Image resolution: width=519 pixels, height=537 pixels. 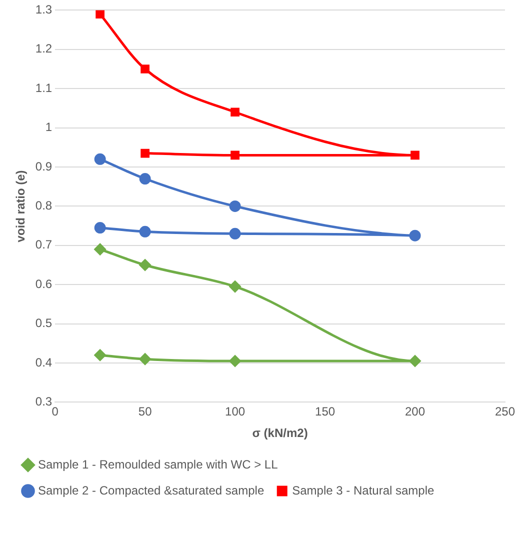 I want to click on legend-label: Sample 1 - Remoulded sample with WC > LL, so click(x=158, y=464).